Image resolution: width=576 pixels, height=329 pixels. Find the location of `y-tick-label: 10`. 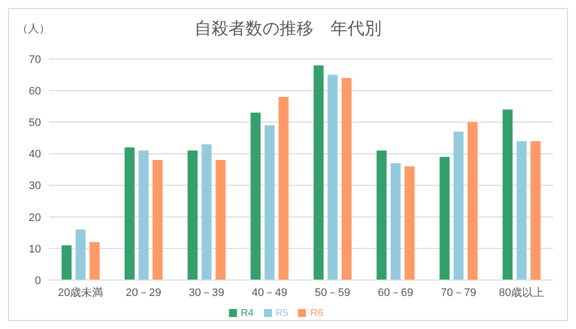

y-tick-label: 10 is located at coordinates (34, 249).